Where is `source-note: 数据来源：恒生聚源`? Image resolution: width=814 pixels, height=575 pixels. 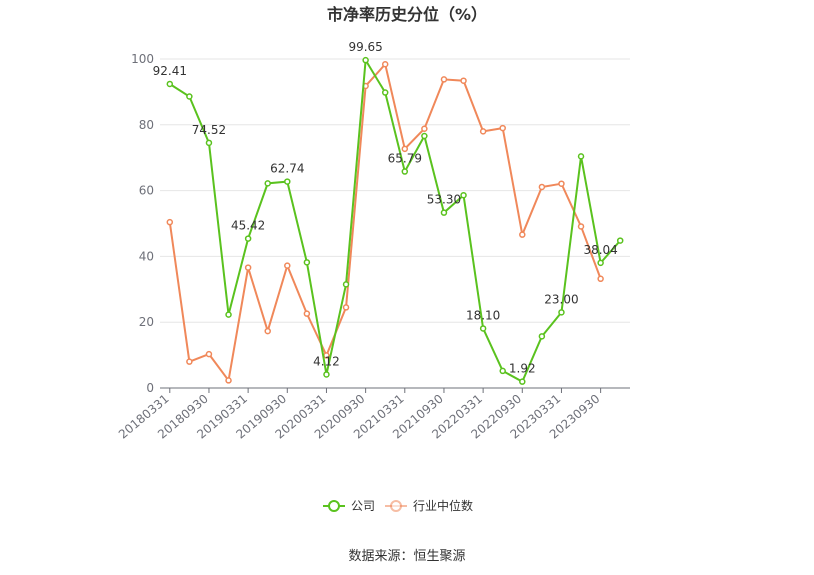 source-note: 数据来源：恒生聚源 is located at coordinates (406, 556).